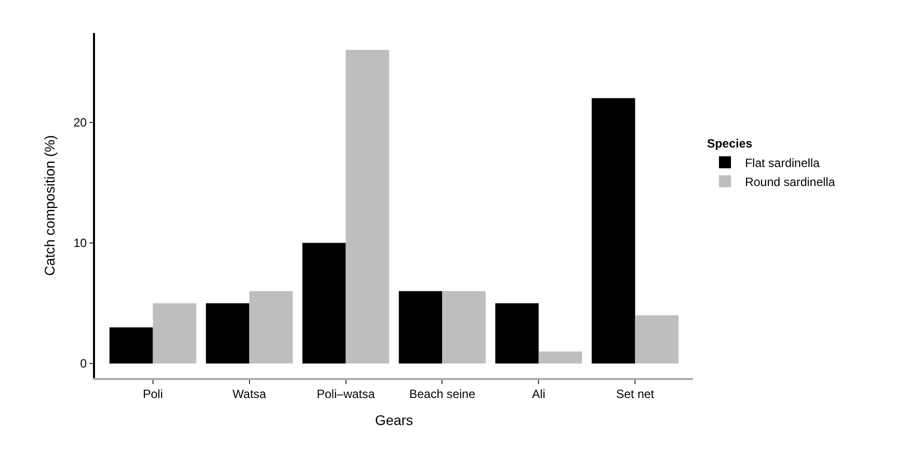 This screenshot has width=898, height=458. Describe the element at coordinates (80, 243) in the screenshot. I see `y-tick-label: 10` at that location.